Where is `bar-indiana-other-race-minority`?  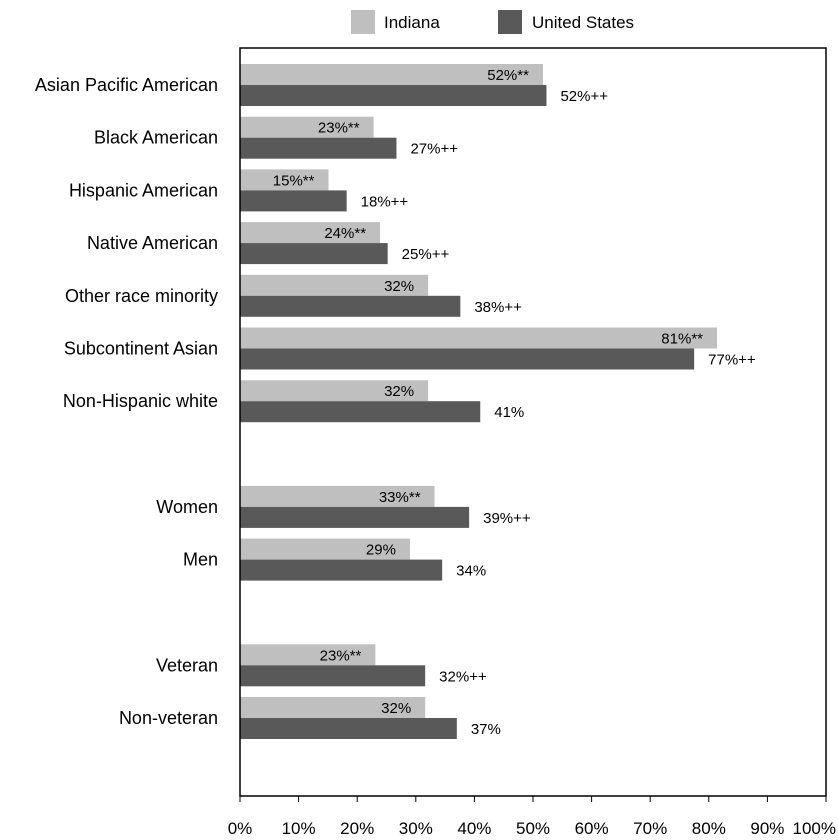
bar-indiana-other-race-minority is located at coordinates (334, 285).